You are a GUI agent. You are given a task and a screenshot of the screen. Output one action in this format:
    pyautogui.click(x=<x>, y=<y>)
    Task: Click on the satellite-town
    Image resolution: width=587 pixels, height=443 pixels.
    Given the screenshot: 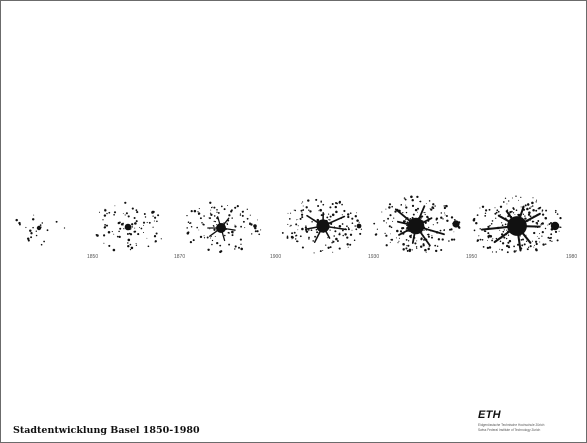 What is the action you would take?
    pyautogui.click(x=359, y=226)
    